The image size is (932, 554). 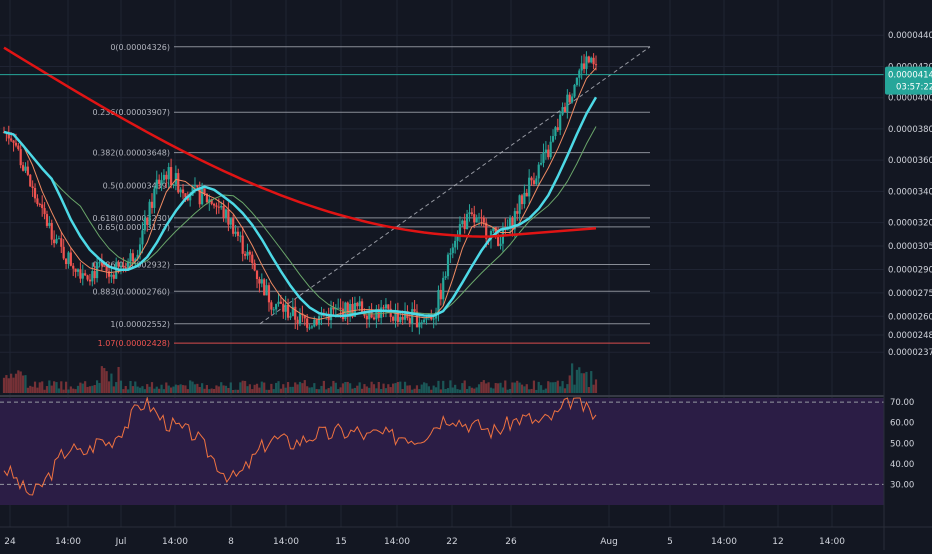 What do you see at coordinates (231, 542) in the screenshot?
I see `time-axis-label: 8` at bounding box center [231, 542].